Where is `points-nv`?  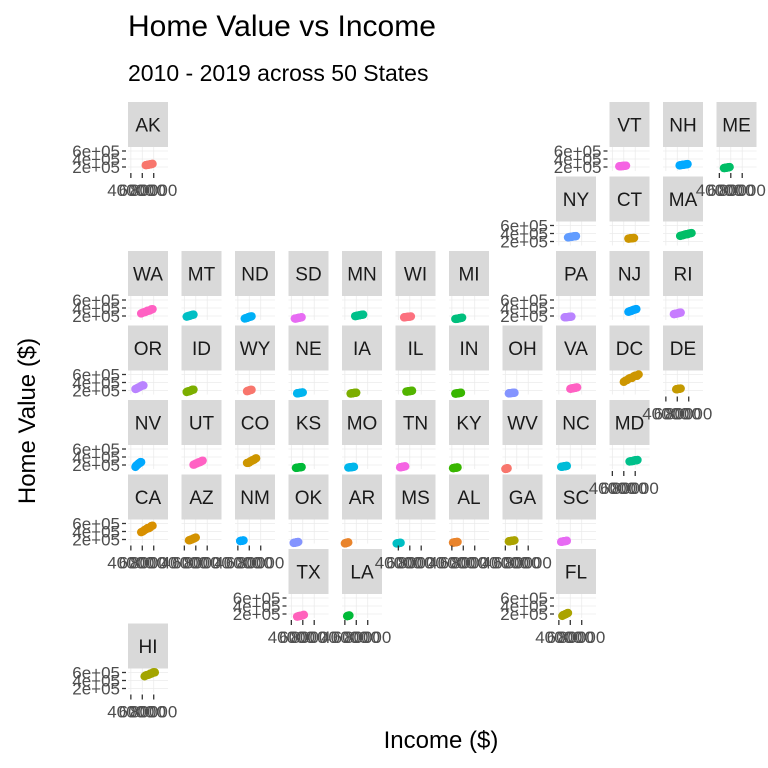
points-nv is located at coordinates (138, 464).